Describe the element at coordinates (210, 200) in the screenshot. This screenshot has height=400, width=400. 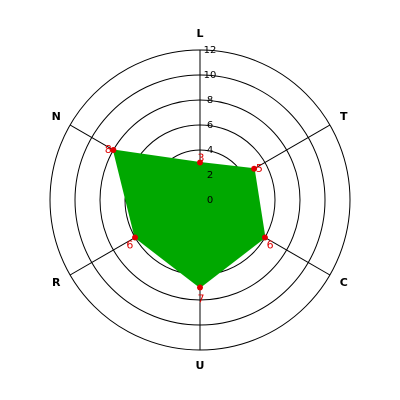
I see `r-tick-label: 0` at that location.